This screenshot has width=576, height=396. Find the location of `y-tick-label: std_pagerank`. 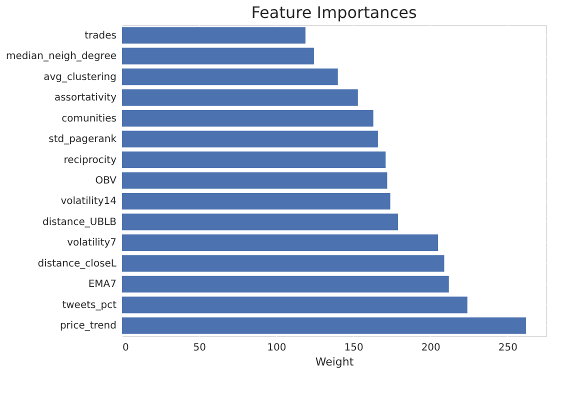

y-tick-label: std_pagerank is located at coordinates (82, 140).